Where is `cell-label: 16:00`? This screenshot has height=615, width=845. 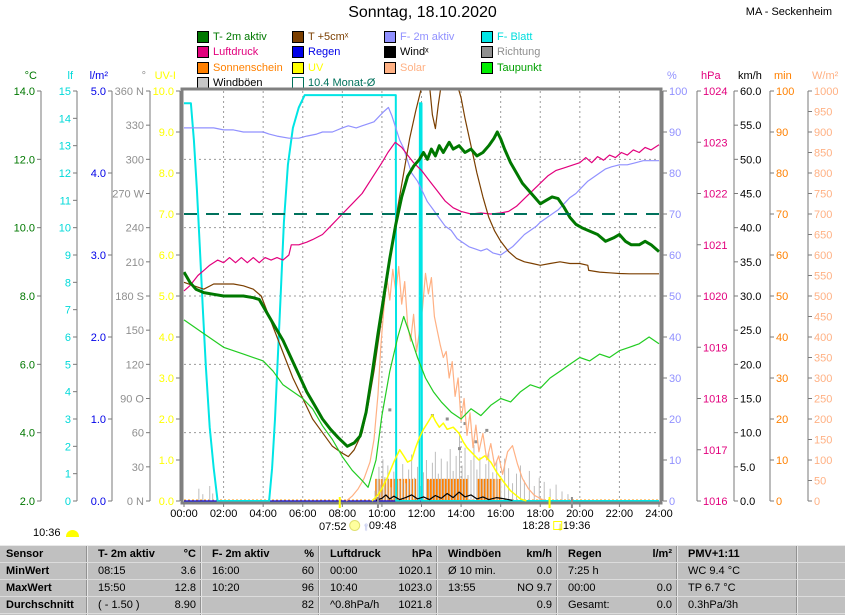
cell-label: 16:00 is located at coordinates (226, 571).